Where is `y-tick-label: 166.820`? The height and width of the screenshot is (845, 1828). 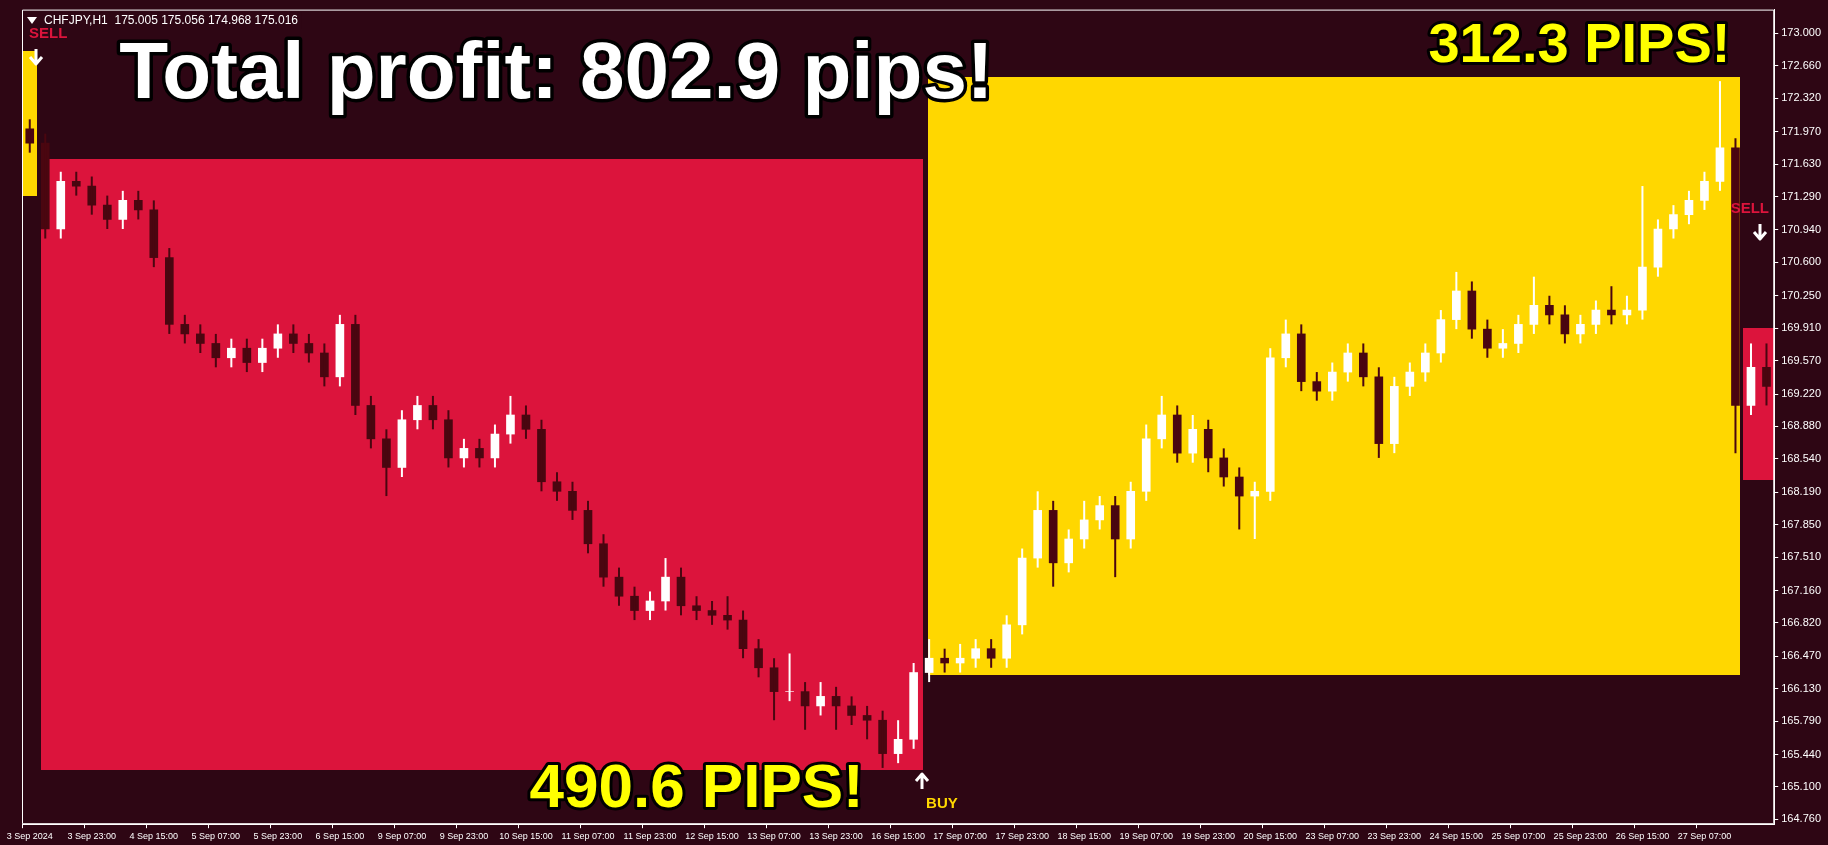
y-tick-label: 166.820 is located at coordinates (1801, 621).